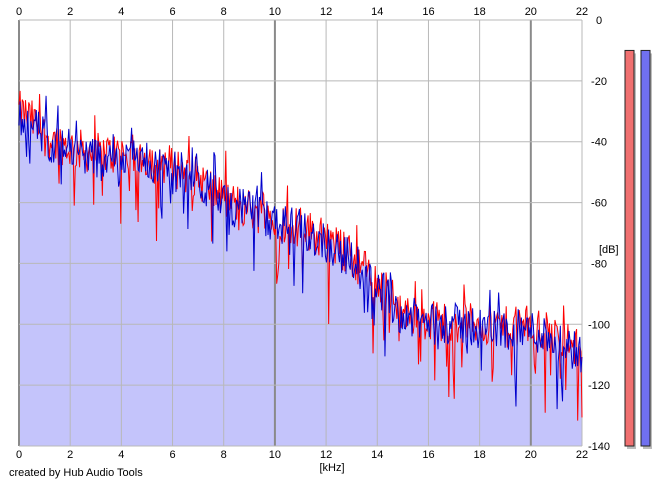 This screenshot has height=486, width=665. What do you see at coordinates (19, 12) in the screenshot?
I see `x-tick-label-top: 0` at bounding box center [19, 12].